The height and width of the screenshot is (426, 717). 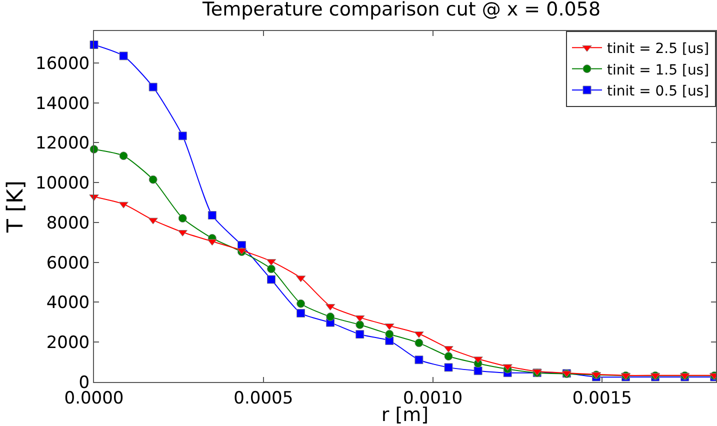 I want to click on legend-label: tinit = 2.5 [us], so click(x=658, y=49).